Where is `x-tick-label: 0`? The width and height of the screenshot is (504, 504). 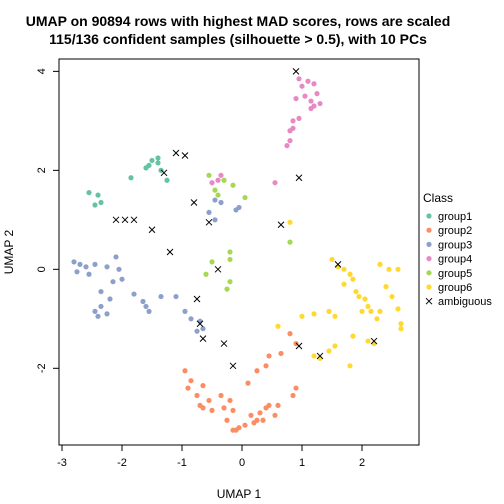 x-tick-label: 0 is located at coordinates (242, 463).